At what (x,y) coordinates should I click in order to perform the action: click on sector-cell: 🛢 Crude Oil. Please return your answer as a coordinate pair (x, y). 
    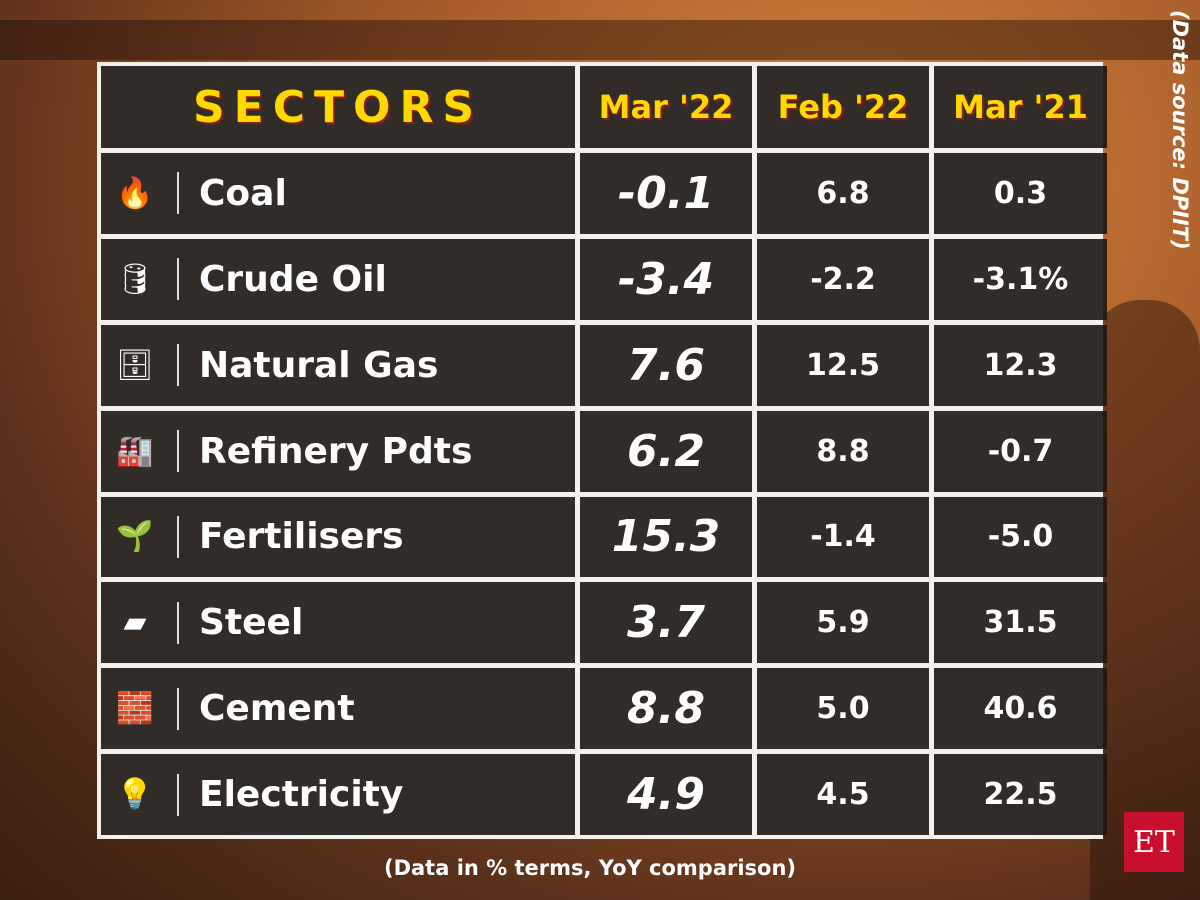
    Looking at the image, I should click on (338, 279).